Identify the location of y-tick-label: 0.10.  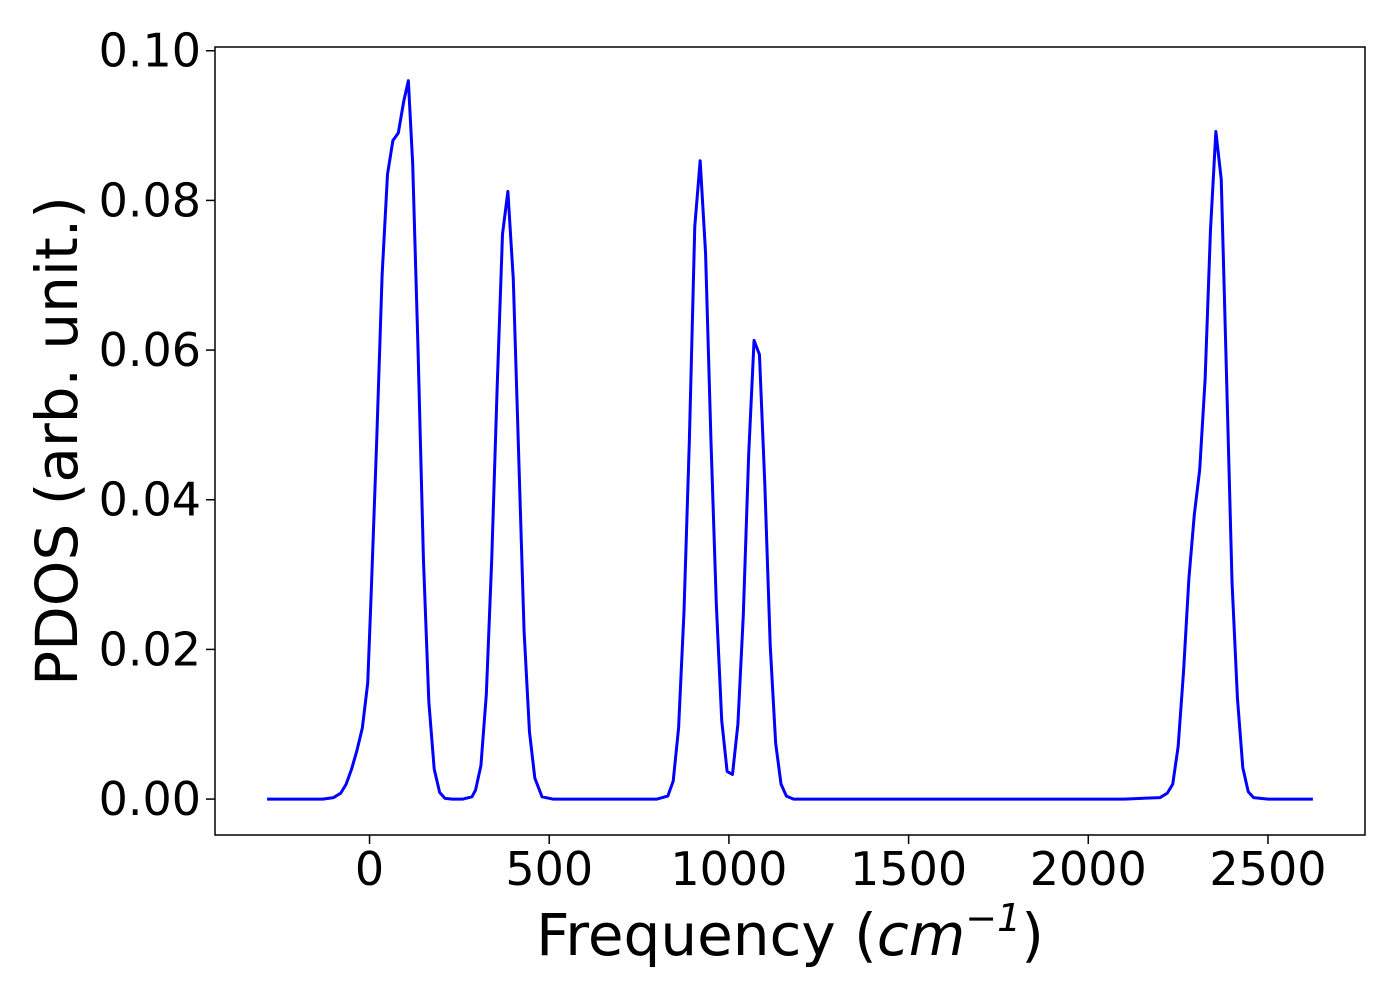
(150, 51).